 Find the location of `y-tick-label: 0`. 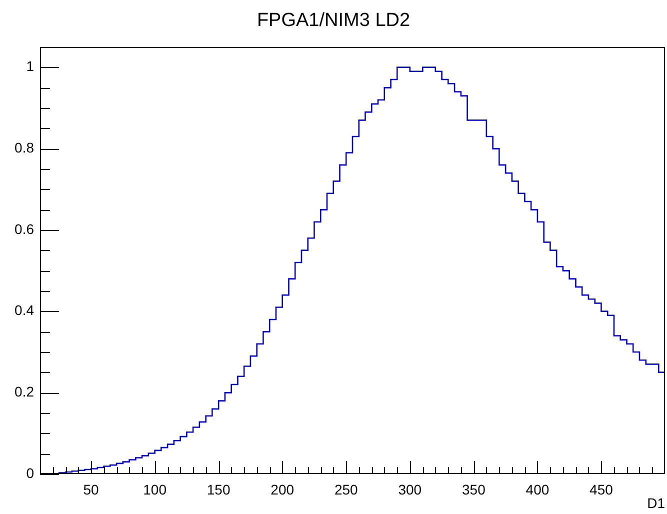

y-tick-label: 0 is located at coordinates (30, 472).